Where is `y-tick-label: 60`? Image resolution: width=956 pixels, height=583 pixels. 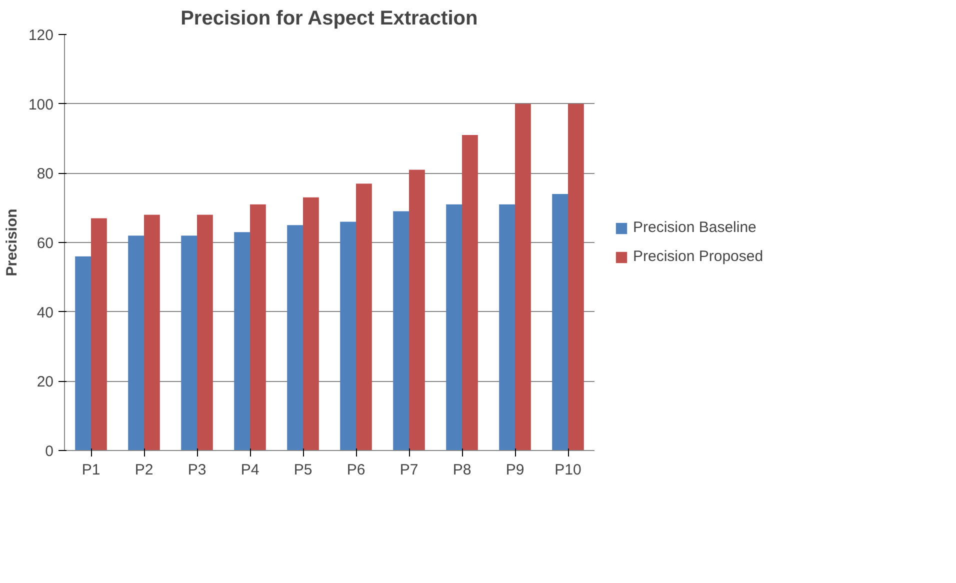
y-tick-label: 60 is located at coordinates (45, 243).